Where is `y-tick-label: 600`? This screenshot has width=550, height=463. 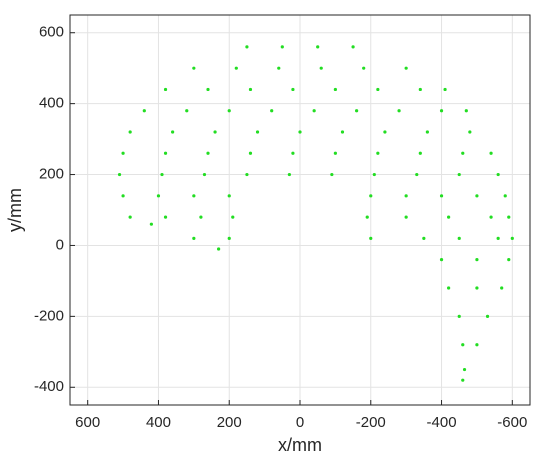 y-tick-label: 600 is located at coordinates (51, 32).